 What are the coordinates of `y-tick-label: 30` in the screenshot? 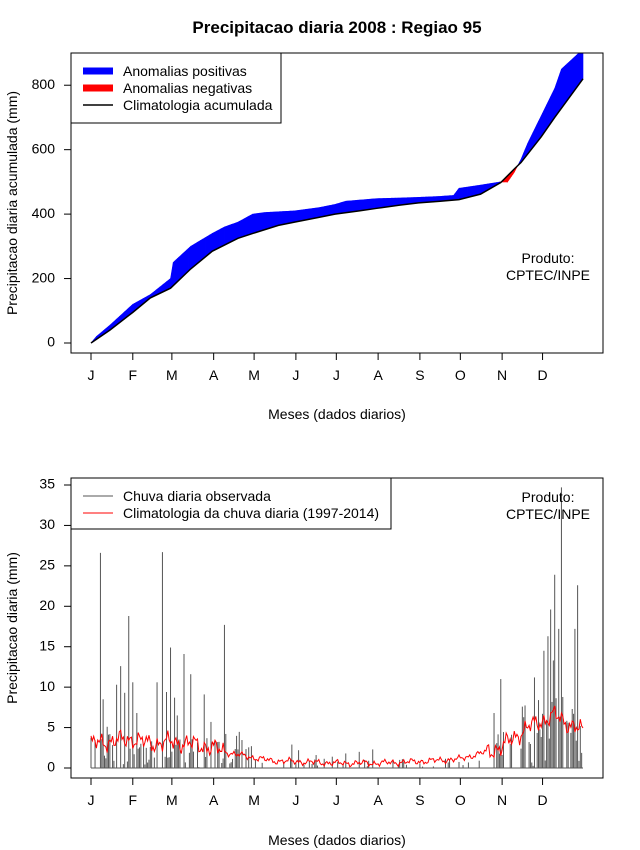 It's located at (47, 524).